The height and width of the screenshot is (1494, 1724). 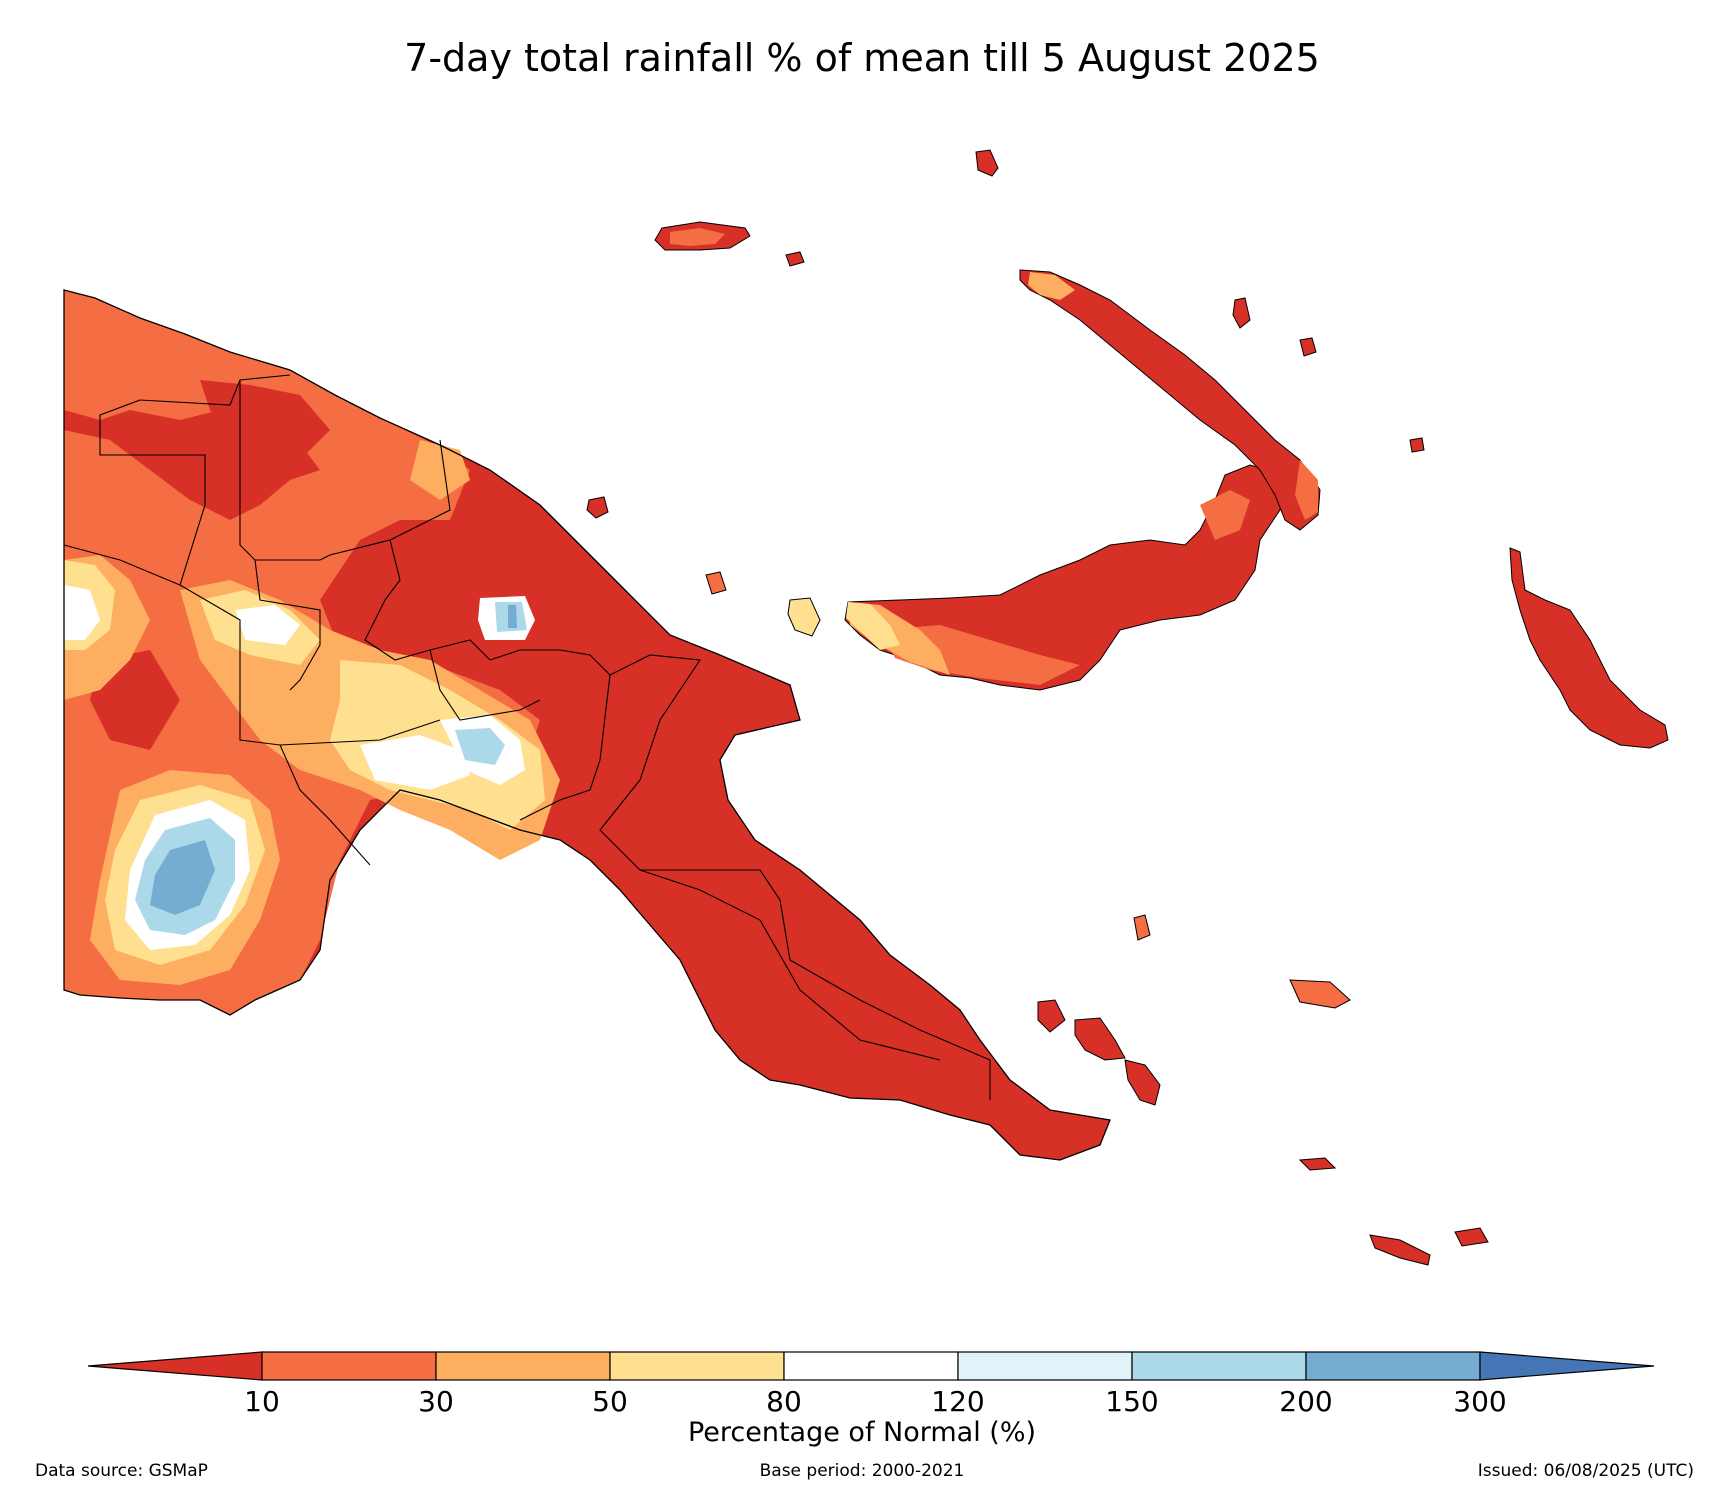 What do you see at coordinates (1051, 286) in the screenshot?
I see `new-ireland-orange` at bounding box center [1051, 286].